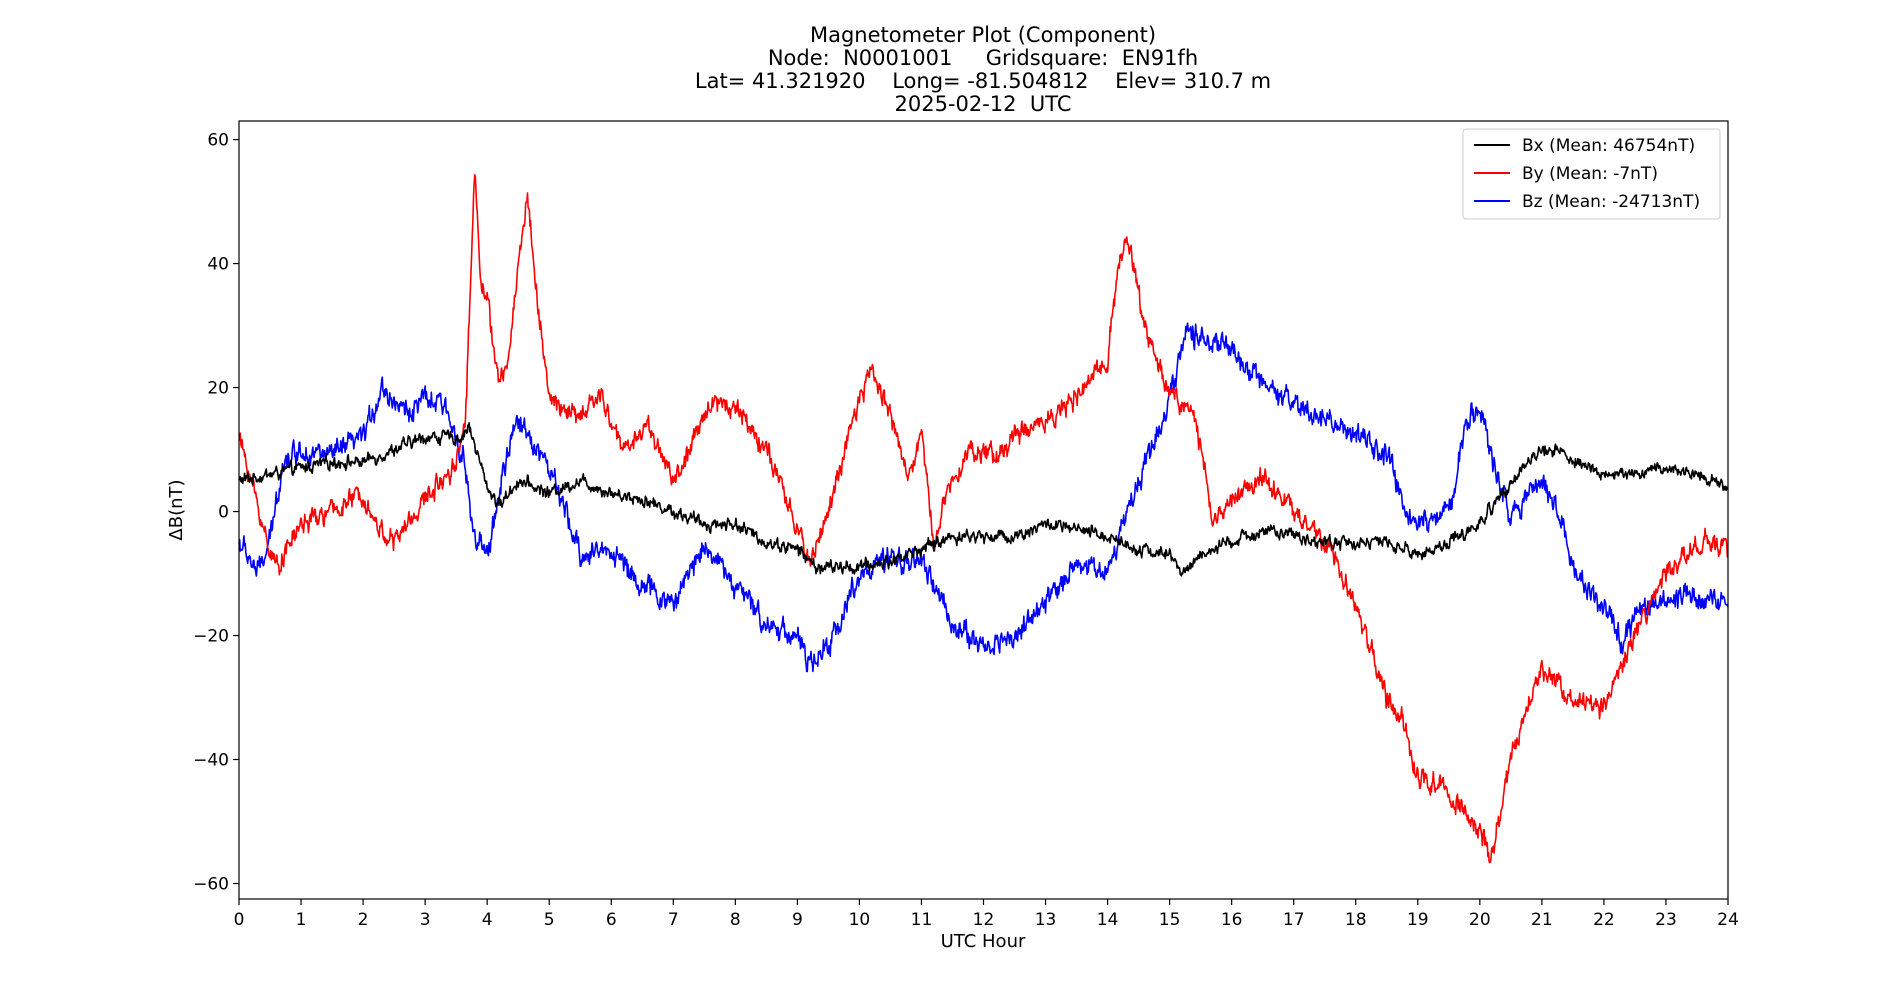 This screenshot has height=1000, width=1900. What do you see at coordinates (1294, 920) in the screenshot?
I see `x-tick-label: 17` at bounding box center [1294, 920].